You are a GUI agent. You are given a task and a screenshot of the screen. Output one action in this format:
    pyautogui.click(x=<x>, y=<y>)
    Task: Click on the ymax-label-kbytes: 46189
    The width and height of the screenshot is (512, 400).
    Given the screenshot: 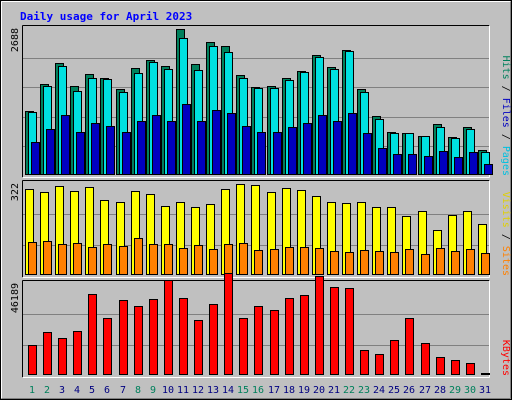 What is the action you would take?
    pyautogui.click(x=15, y=298)
    